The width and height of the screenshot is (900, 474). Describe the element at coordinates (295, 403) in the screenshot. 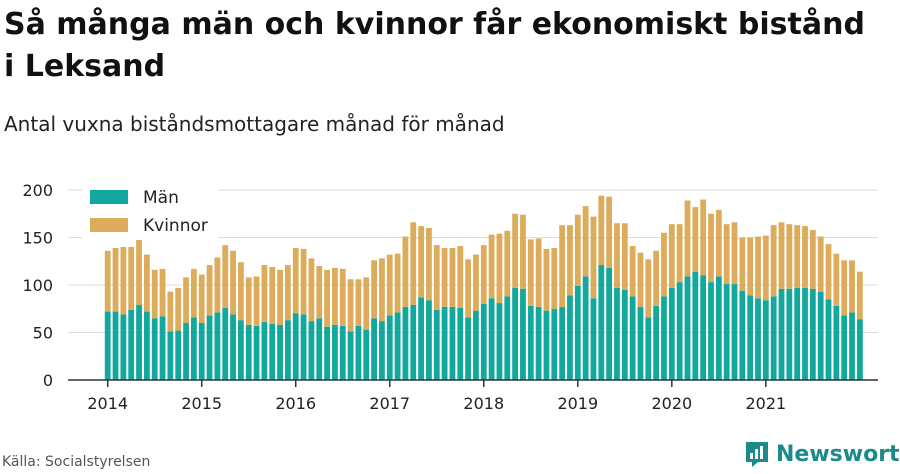

I see `x-tick-label: 2016` at that location.